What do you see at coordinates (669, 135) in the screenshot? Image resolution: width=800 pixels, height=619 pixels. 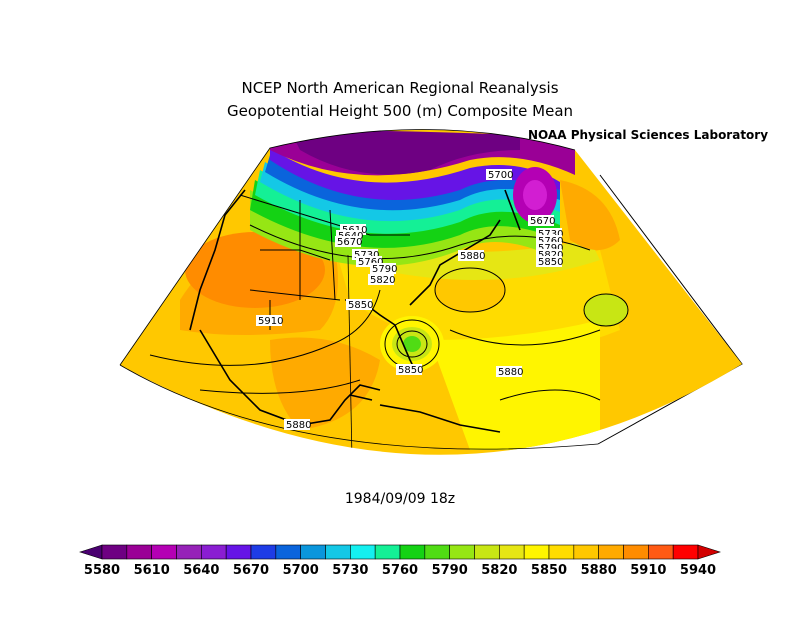 I see `credit-text: Physical Sciences Laboratory` at bounding box center [669, 135].